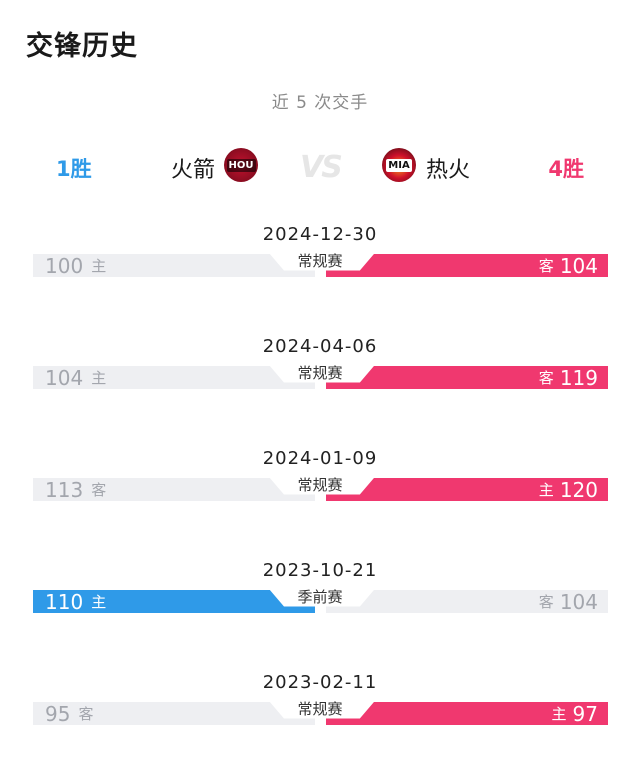 This screenshot has width=640, height=764. I want to click on left-score-bar: 95 客, so click(174, 713).